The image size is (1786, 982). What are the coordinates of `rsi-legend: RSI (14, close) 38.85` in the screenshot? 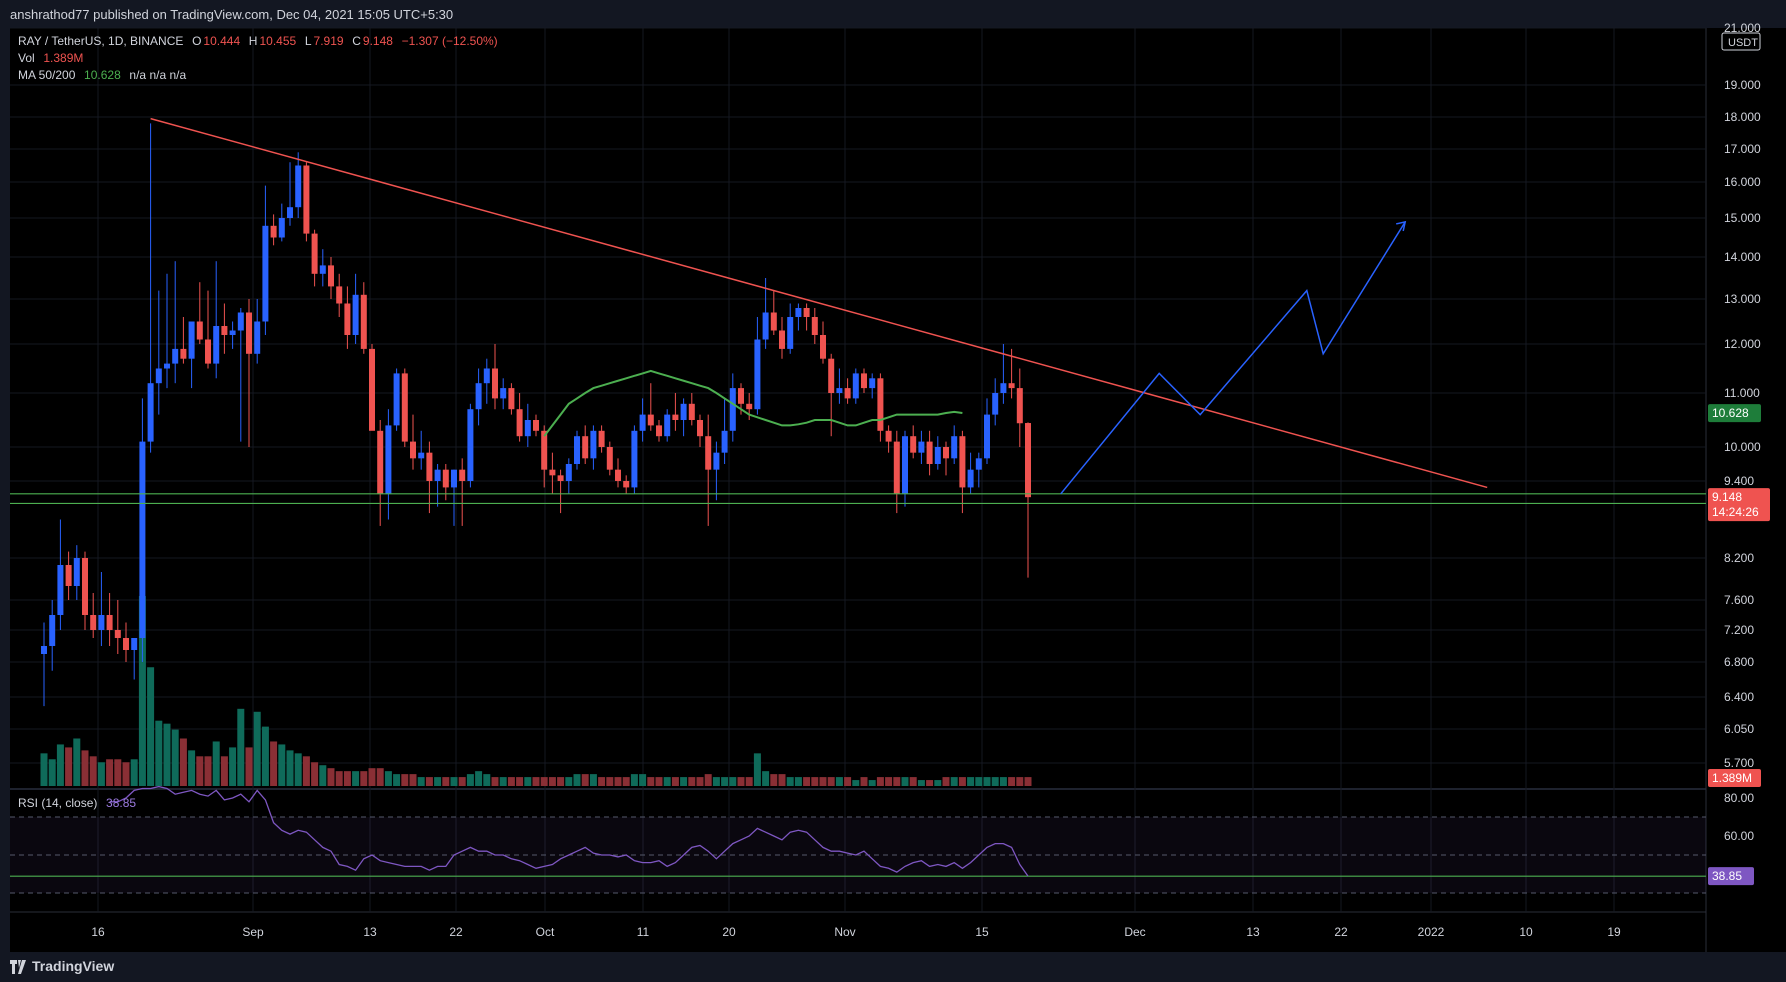 It's located at (78, 803).